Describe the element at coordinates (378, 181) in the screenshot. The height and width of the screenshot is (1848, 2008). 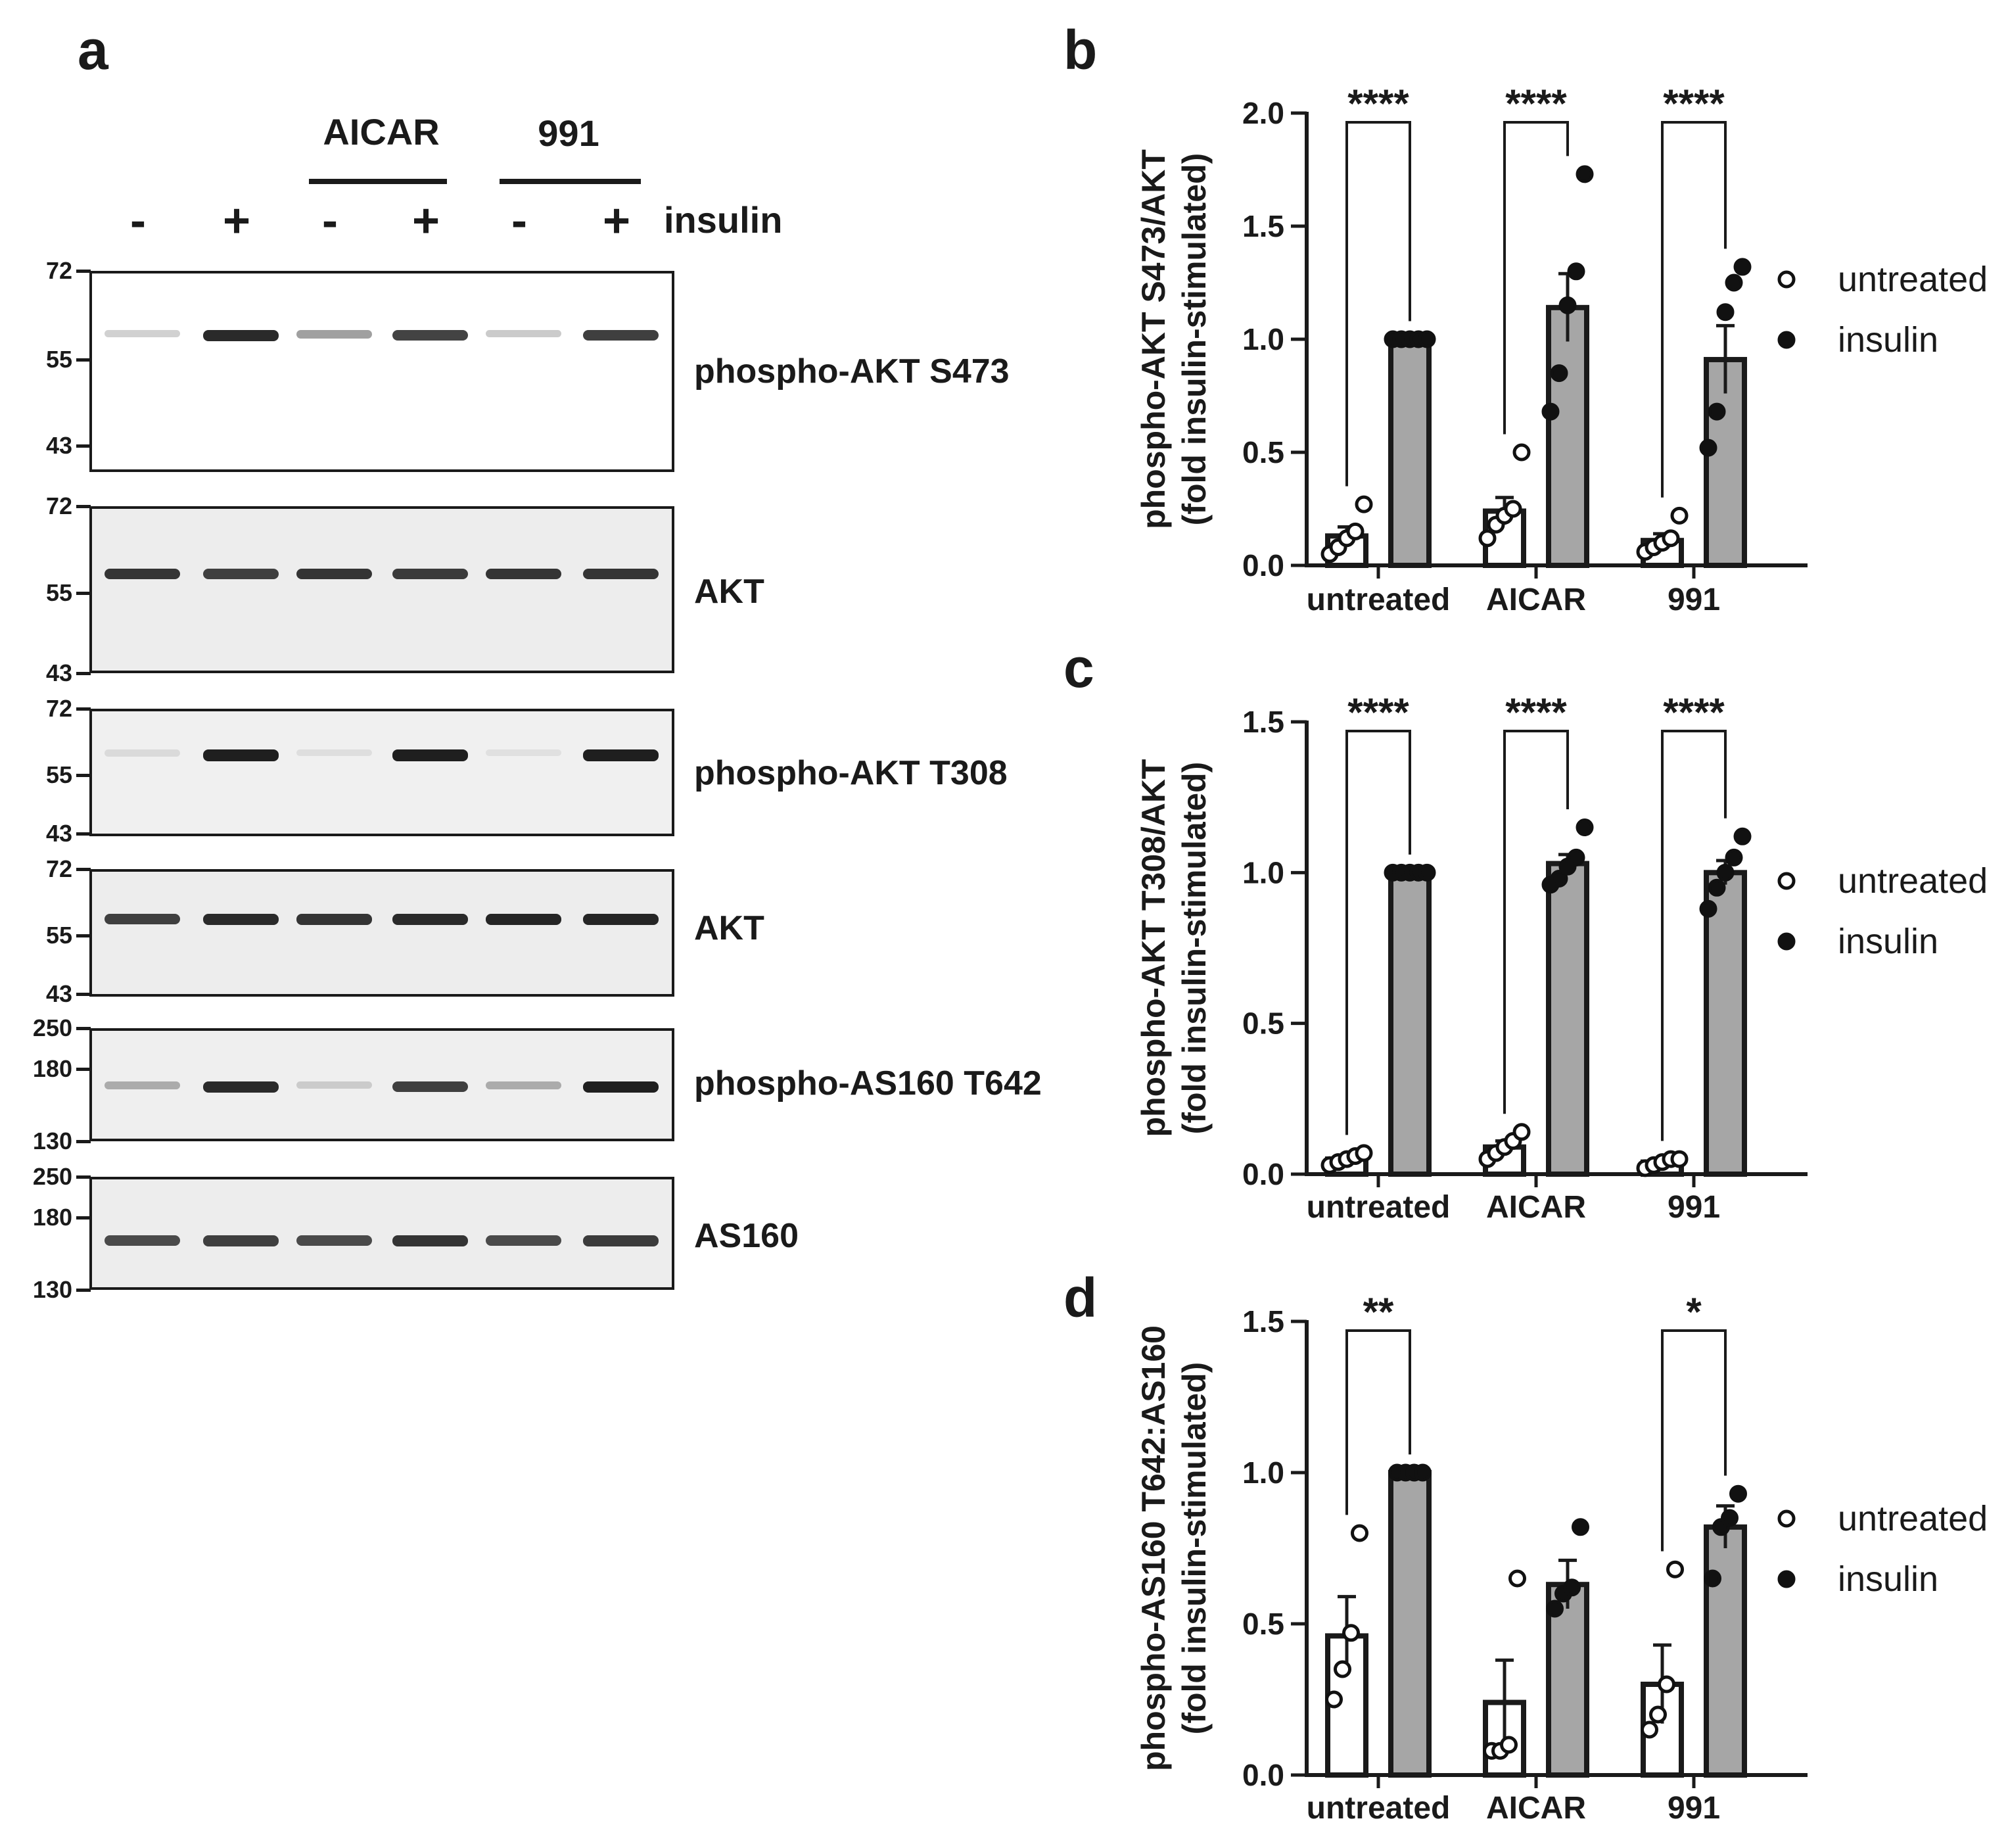
I see `treatment-bar-aicar` at that location.